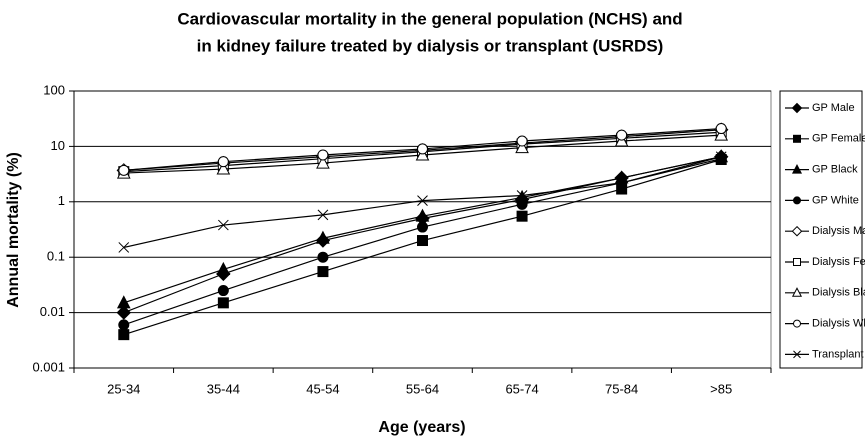  I want to click on y-axis-label: Annual mortality (%), so click(13, 230).